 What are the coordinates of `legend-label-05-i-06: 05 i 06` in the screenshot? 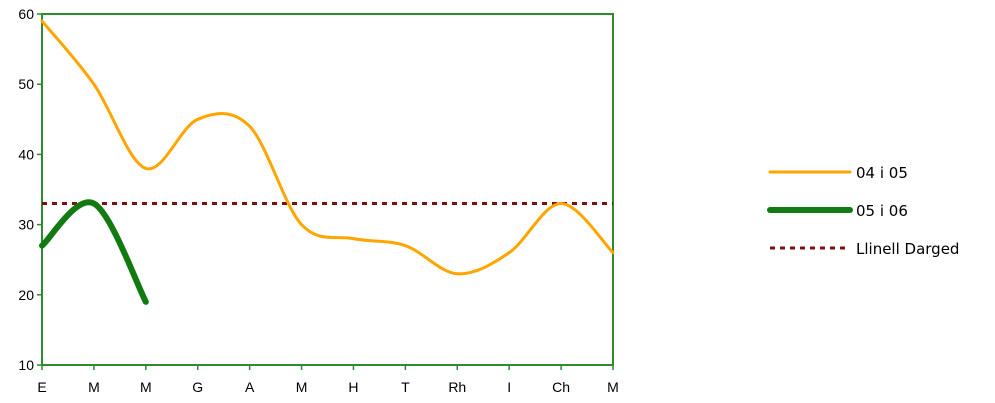 It's located at (882, 211).